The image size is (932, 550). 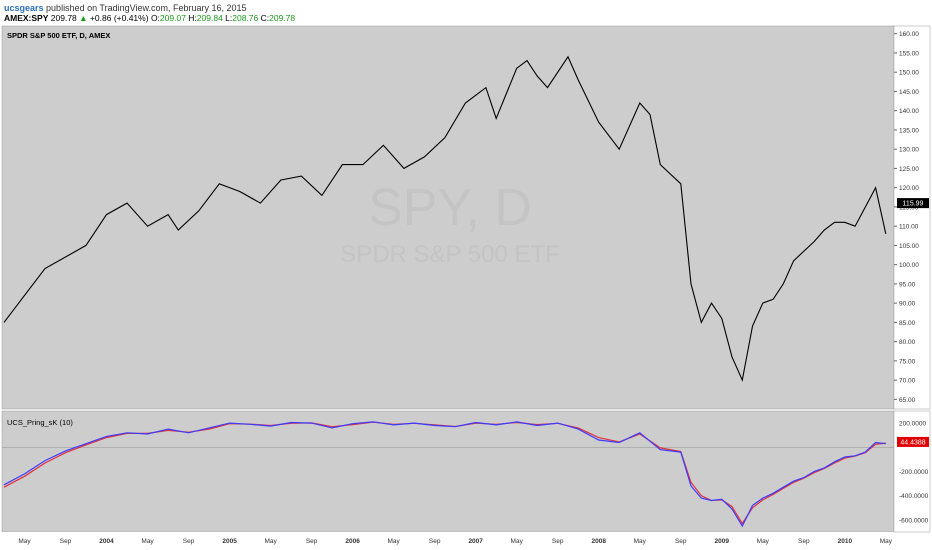 I want to click on oscillator-tick-label: -400.0000, so click(x=914, y=496).